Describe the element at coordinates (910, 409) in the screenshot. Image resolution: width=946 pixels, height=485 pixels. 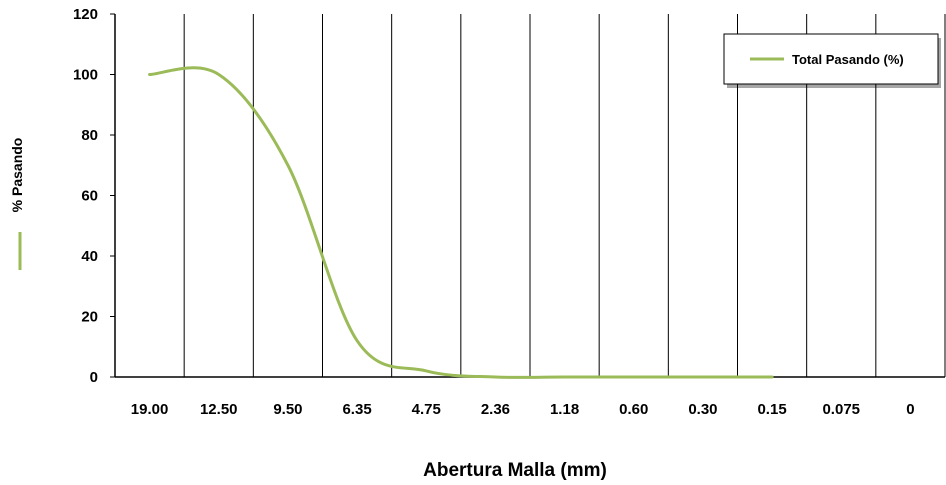
I see `x-tick-label: 0` at that location.